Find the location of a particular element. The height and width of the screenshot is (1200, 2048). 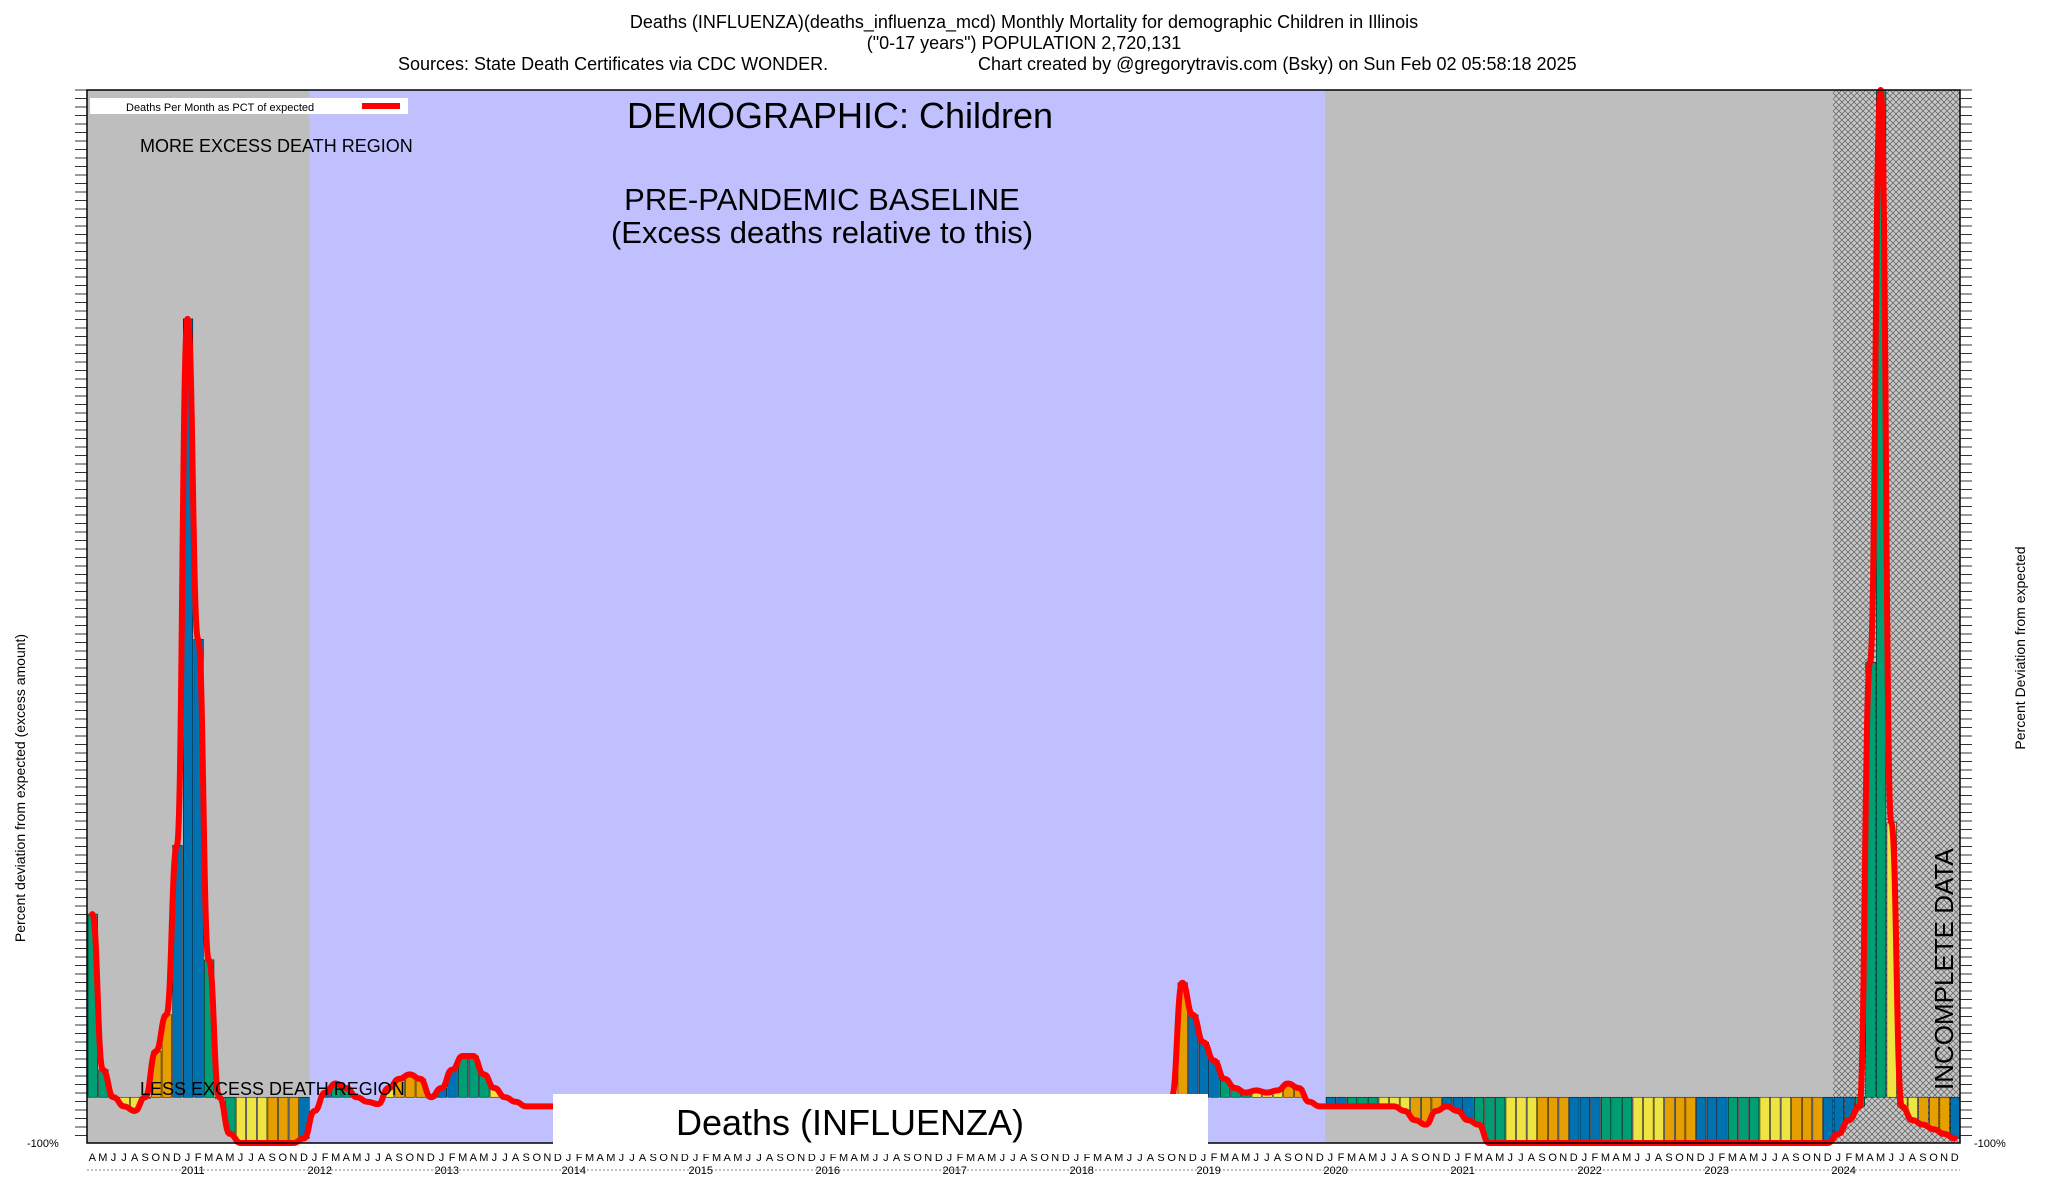

x-year-label: 2020 is located at coordinates (1335, 1171).